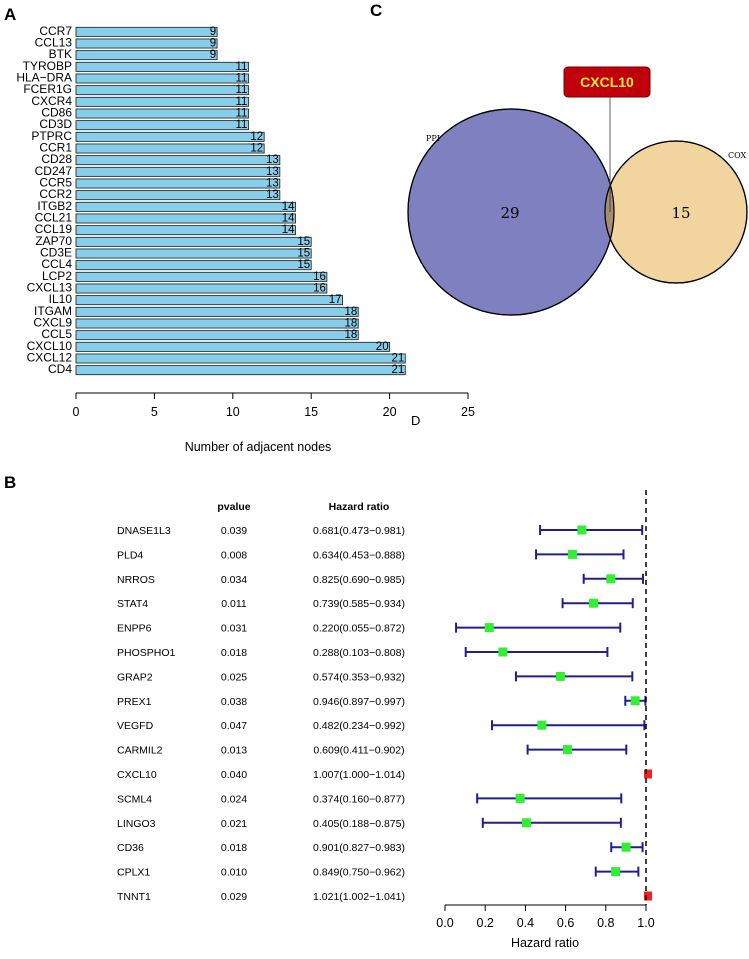 This screenshot has width=749, height=959. What do you see at coordinates (319, 289) in the screenshot?
I see `bar-value-label: 16` at bounding box center [319, 289].